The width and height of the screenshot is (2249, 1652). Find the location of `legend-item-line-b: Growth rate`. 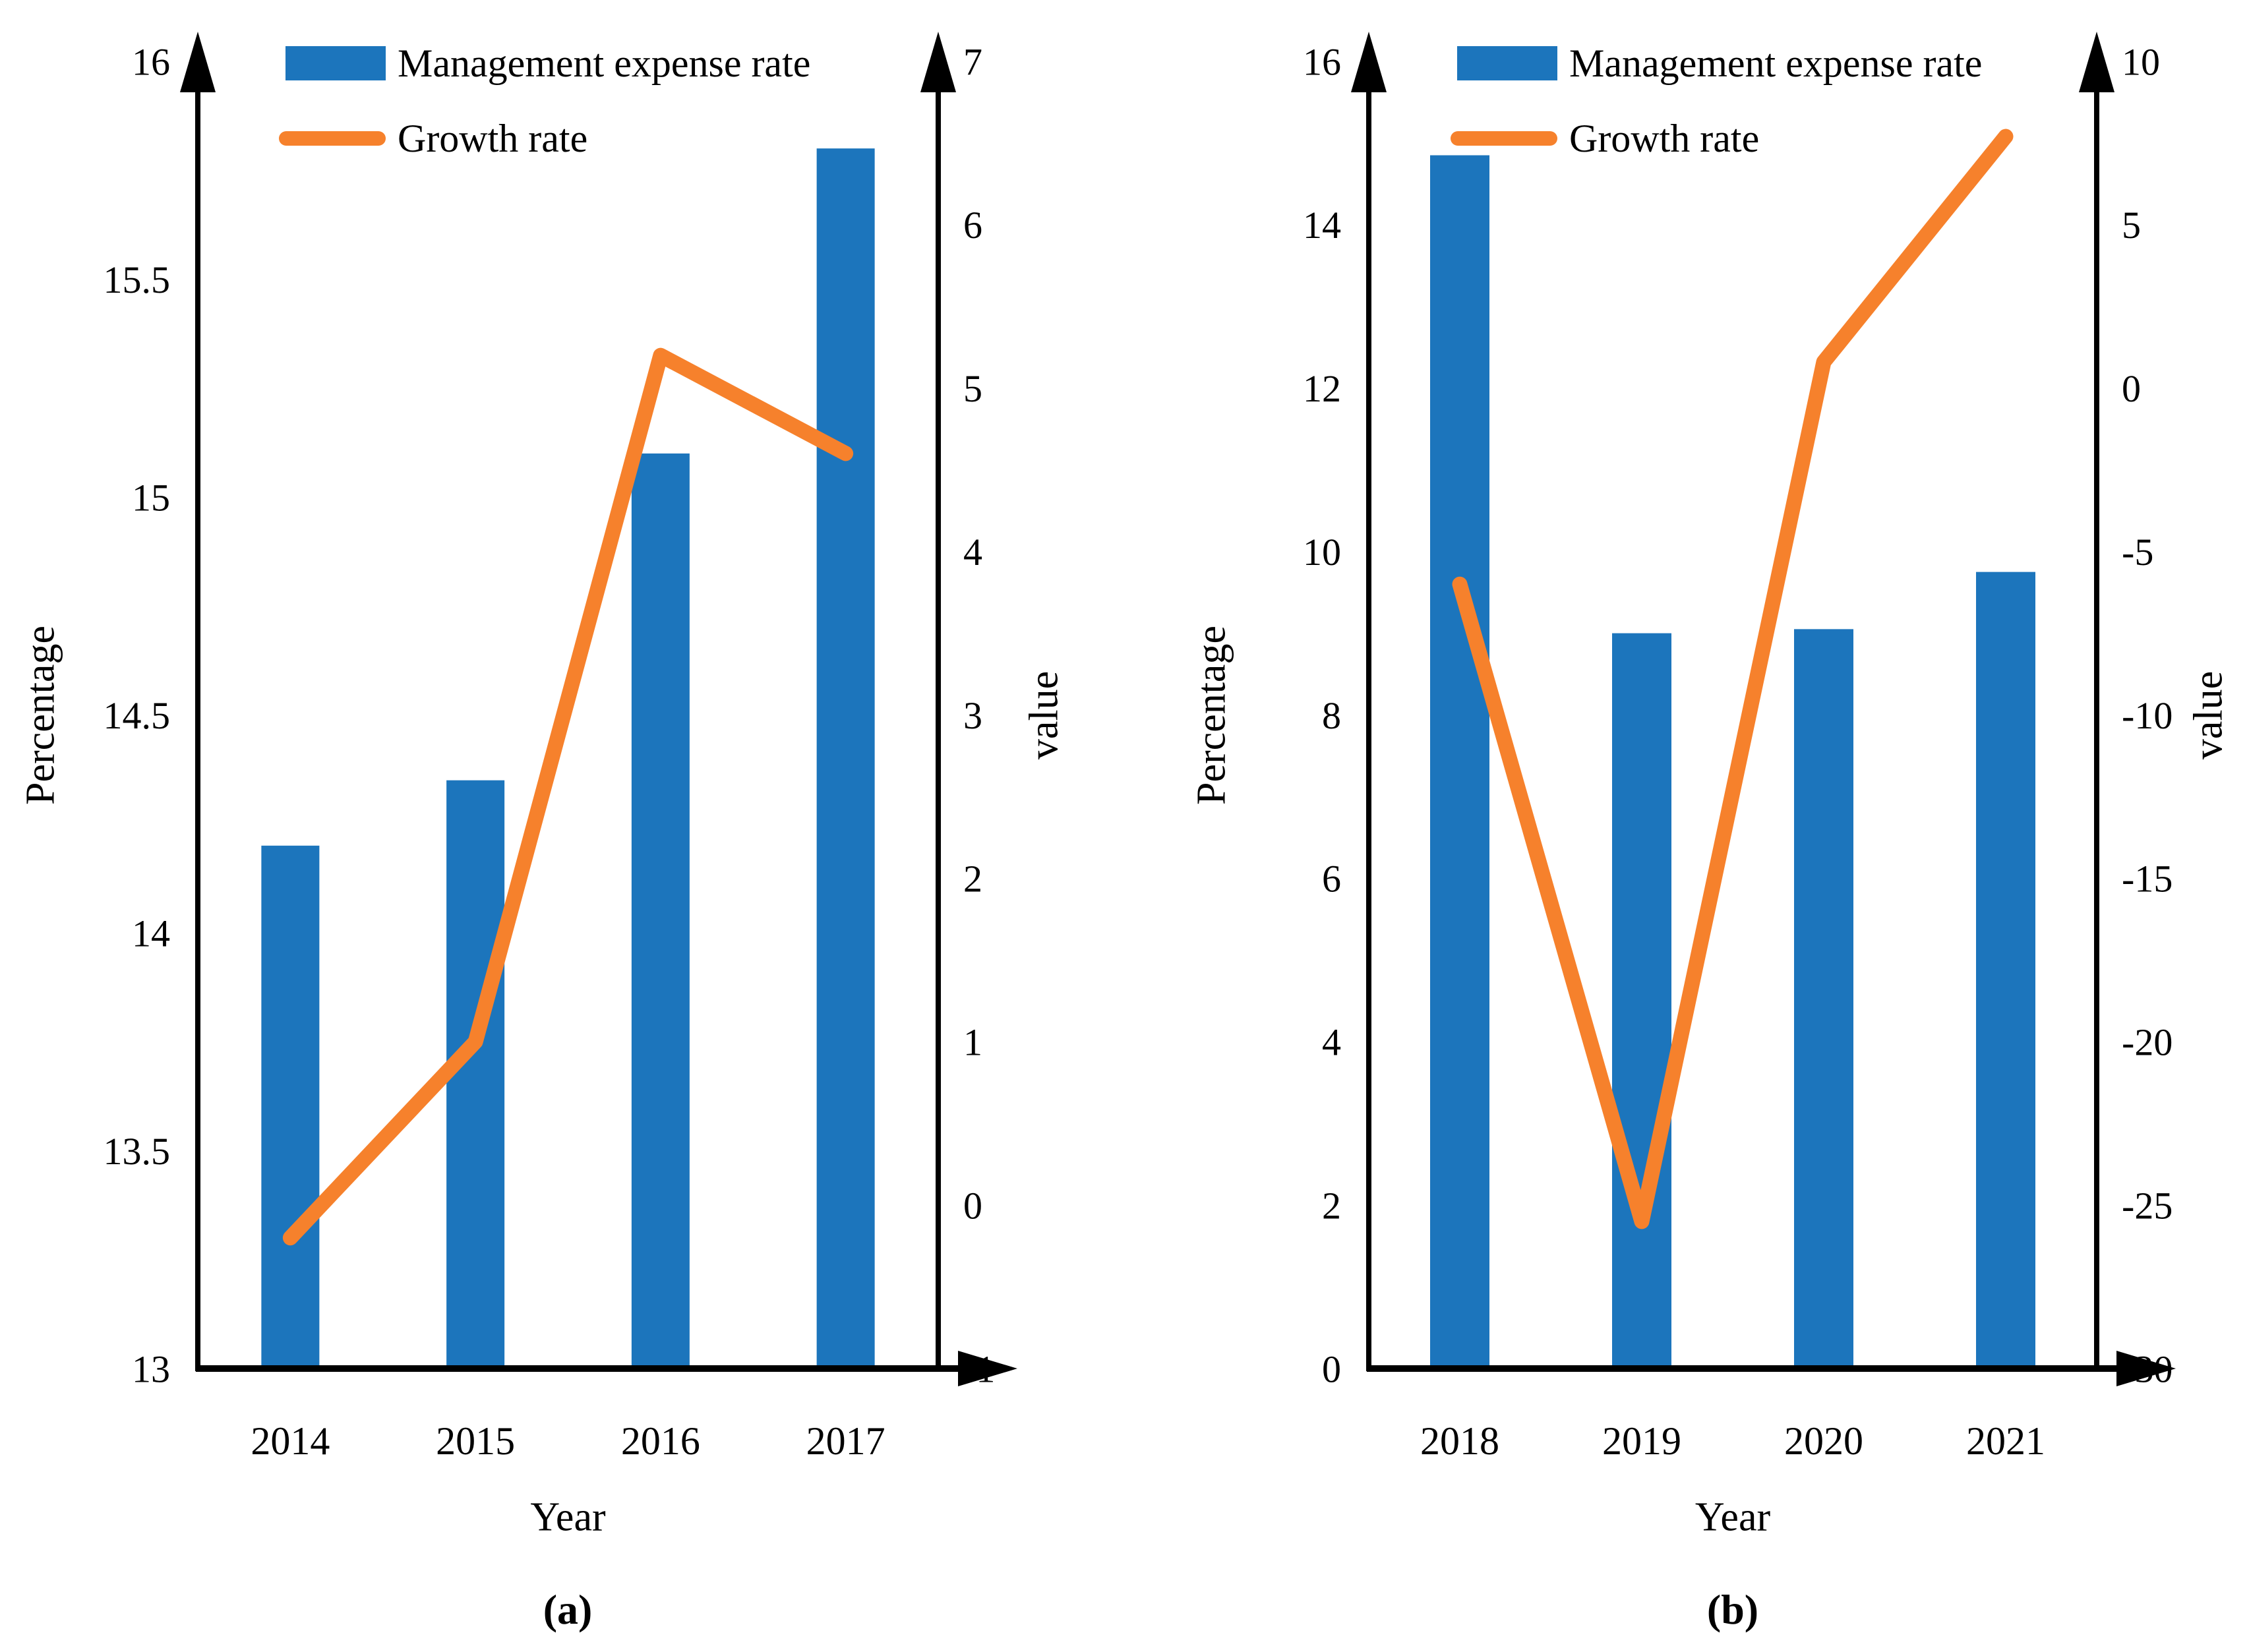

legend-item-line-b: Growth rate is located at coordinates (1605, 138).